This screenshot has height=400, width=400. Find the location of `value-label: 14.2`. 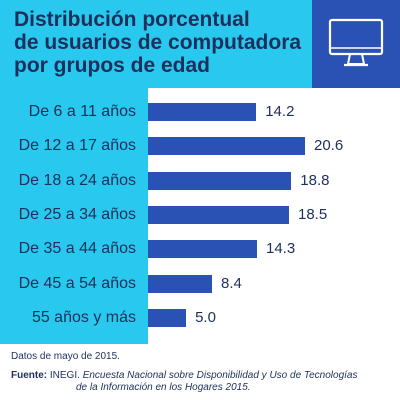

value-label: 14.2 is located at coordinates (280, 111).